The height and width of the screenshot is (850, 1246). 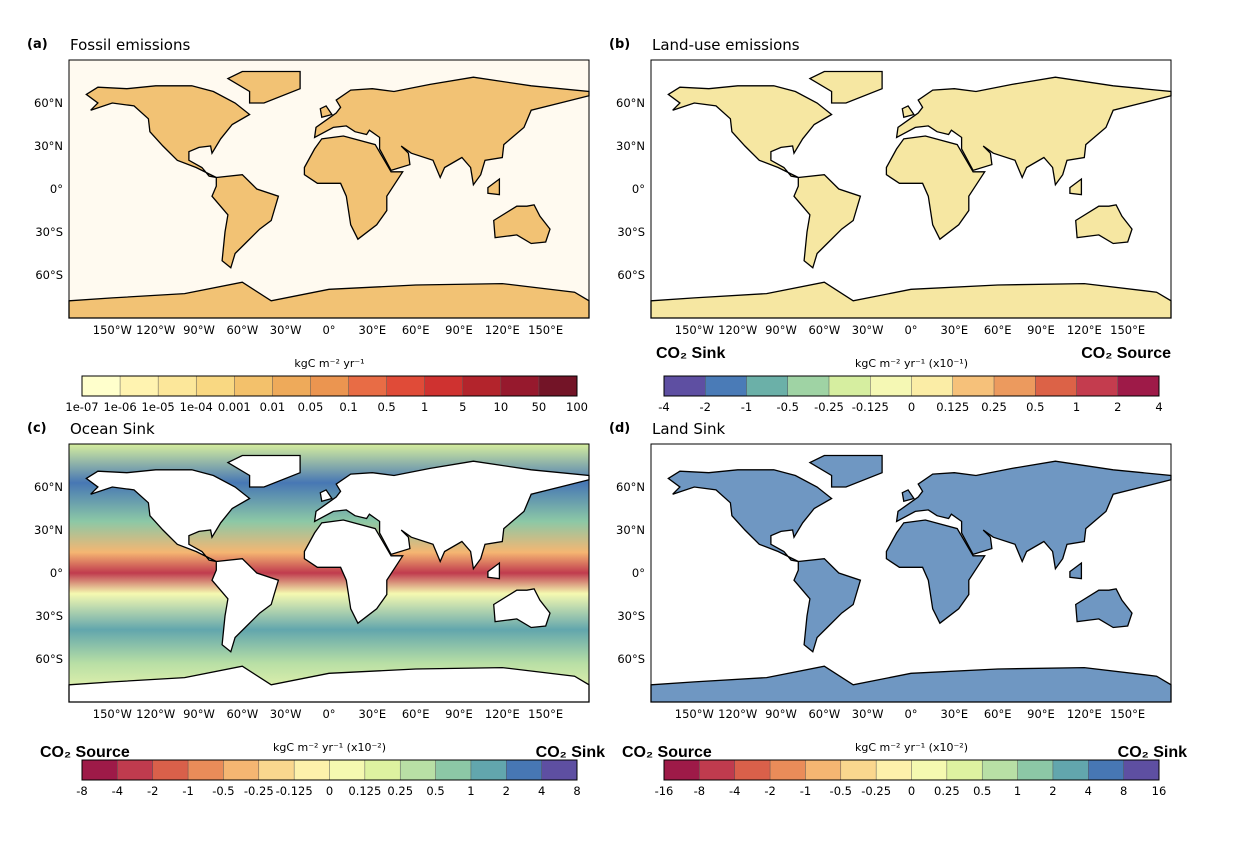 What do you see at coordinates (329, 791) in the screenshot?
I see `colorbar-tick-label: 0` at bounding box center [329, 791].